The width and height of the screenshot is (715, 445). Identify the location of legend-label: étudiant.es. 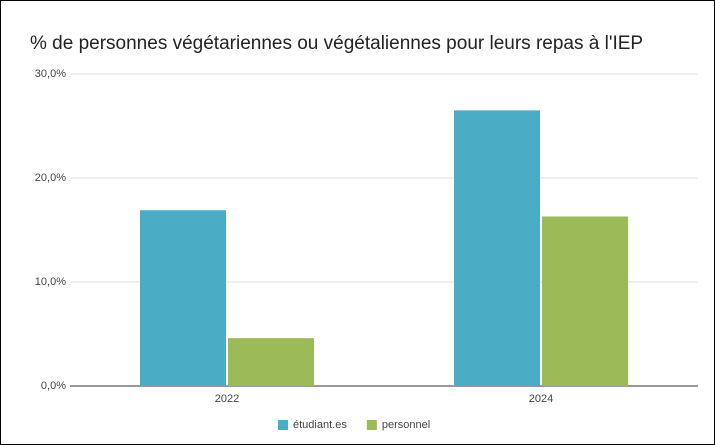
(320, 425).